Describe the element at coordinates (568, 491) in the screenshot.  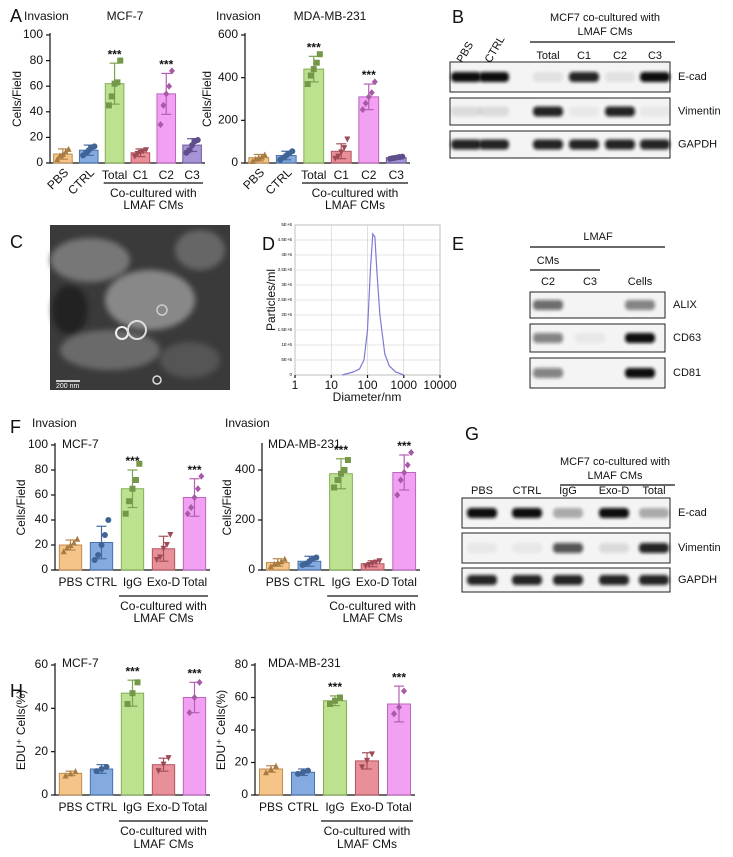
I see `lane-label: IgG` at that location.